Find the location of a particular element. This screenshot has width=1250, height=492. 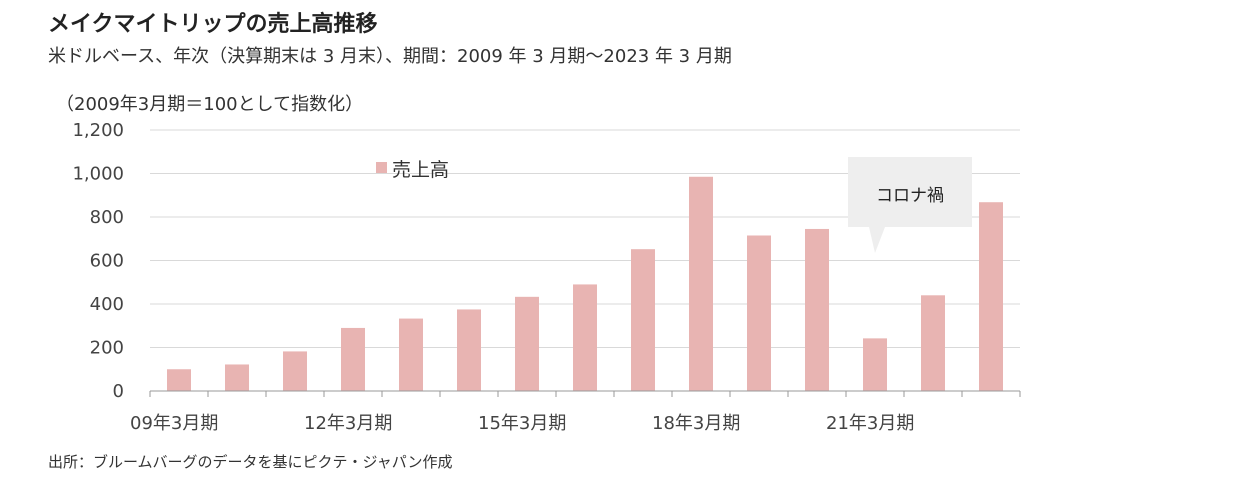

y-tick-label: 1,000 is located at coordinates (98, 174).